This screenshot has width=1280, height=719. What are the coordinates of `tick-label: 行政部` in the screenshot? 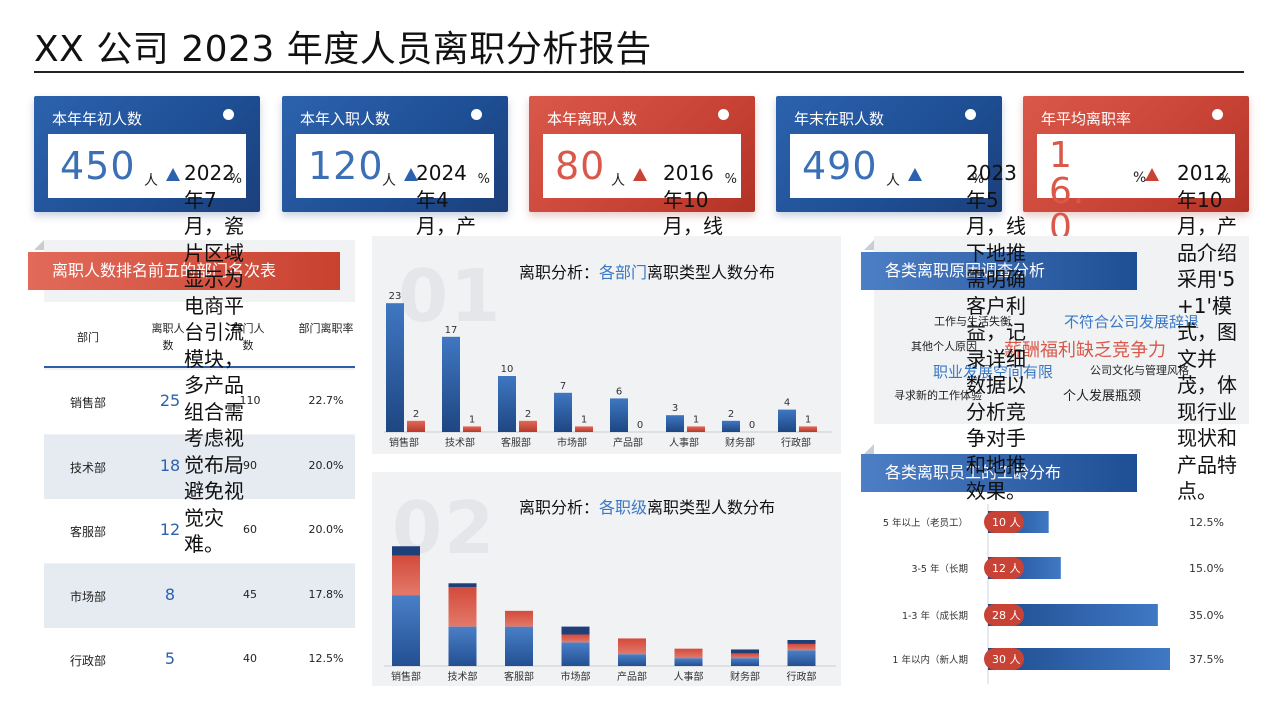 It's located at (802, 676).